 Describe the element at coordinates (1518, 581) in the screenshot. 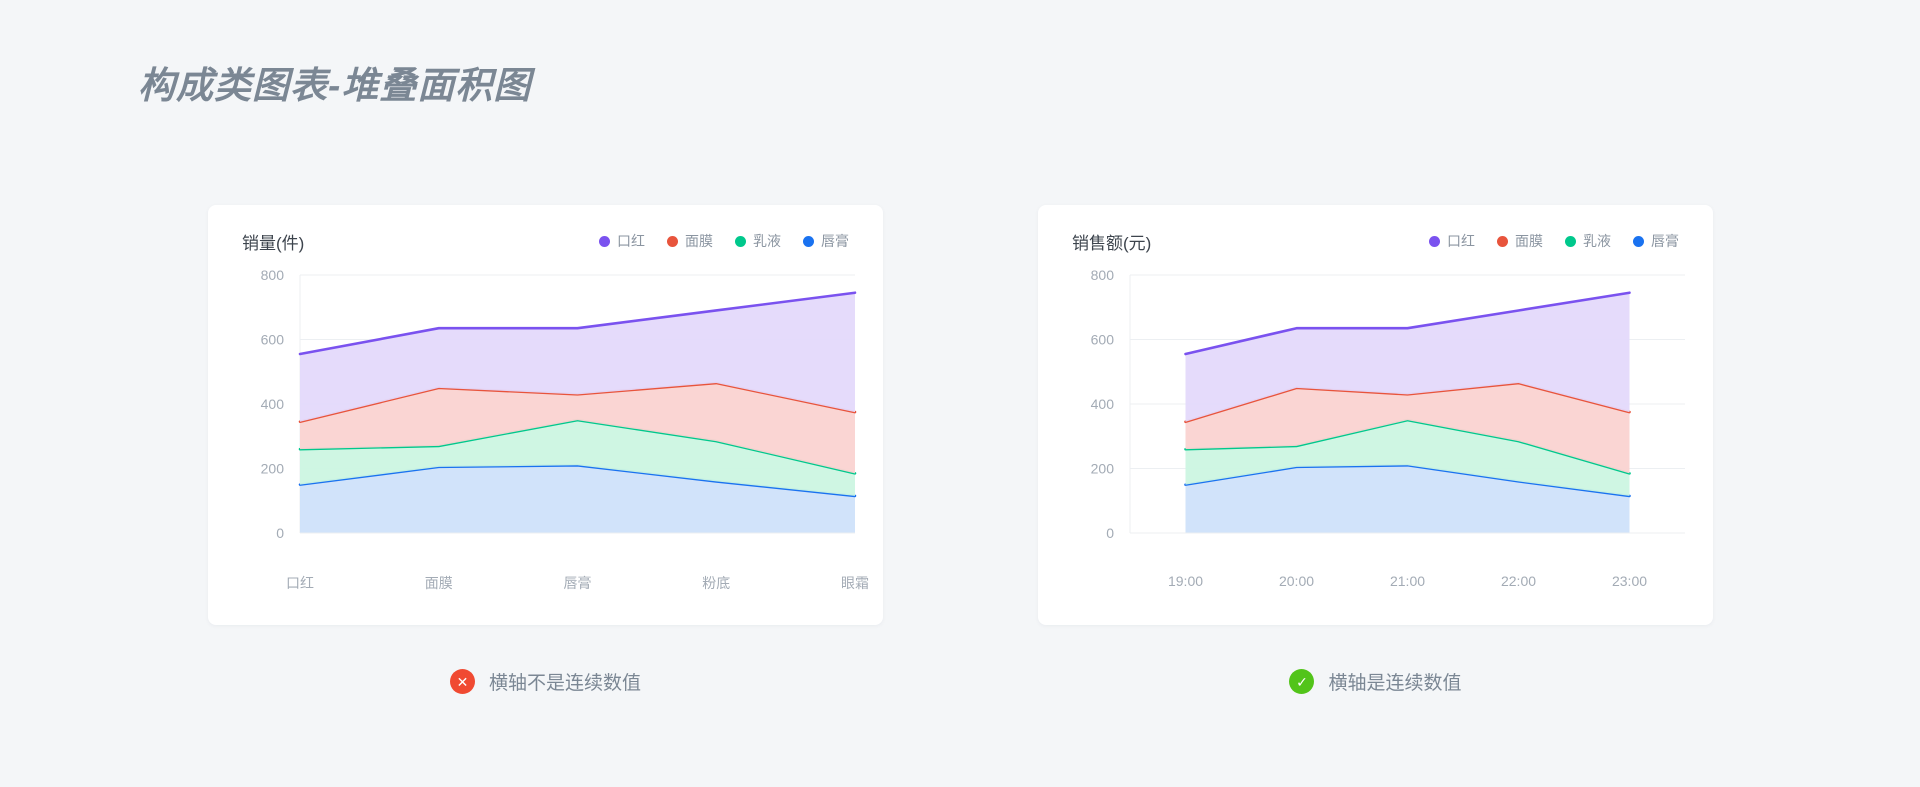

I see `x-tick-label: 22:00` at that location.